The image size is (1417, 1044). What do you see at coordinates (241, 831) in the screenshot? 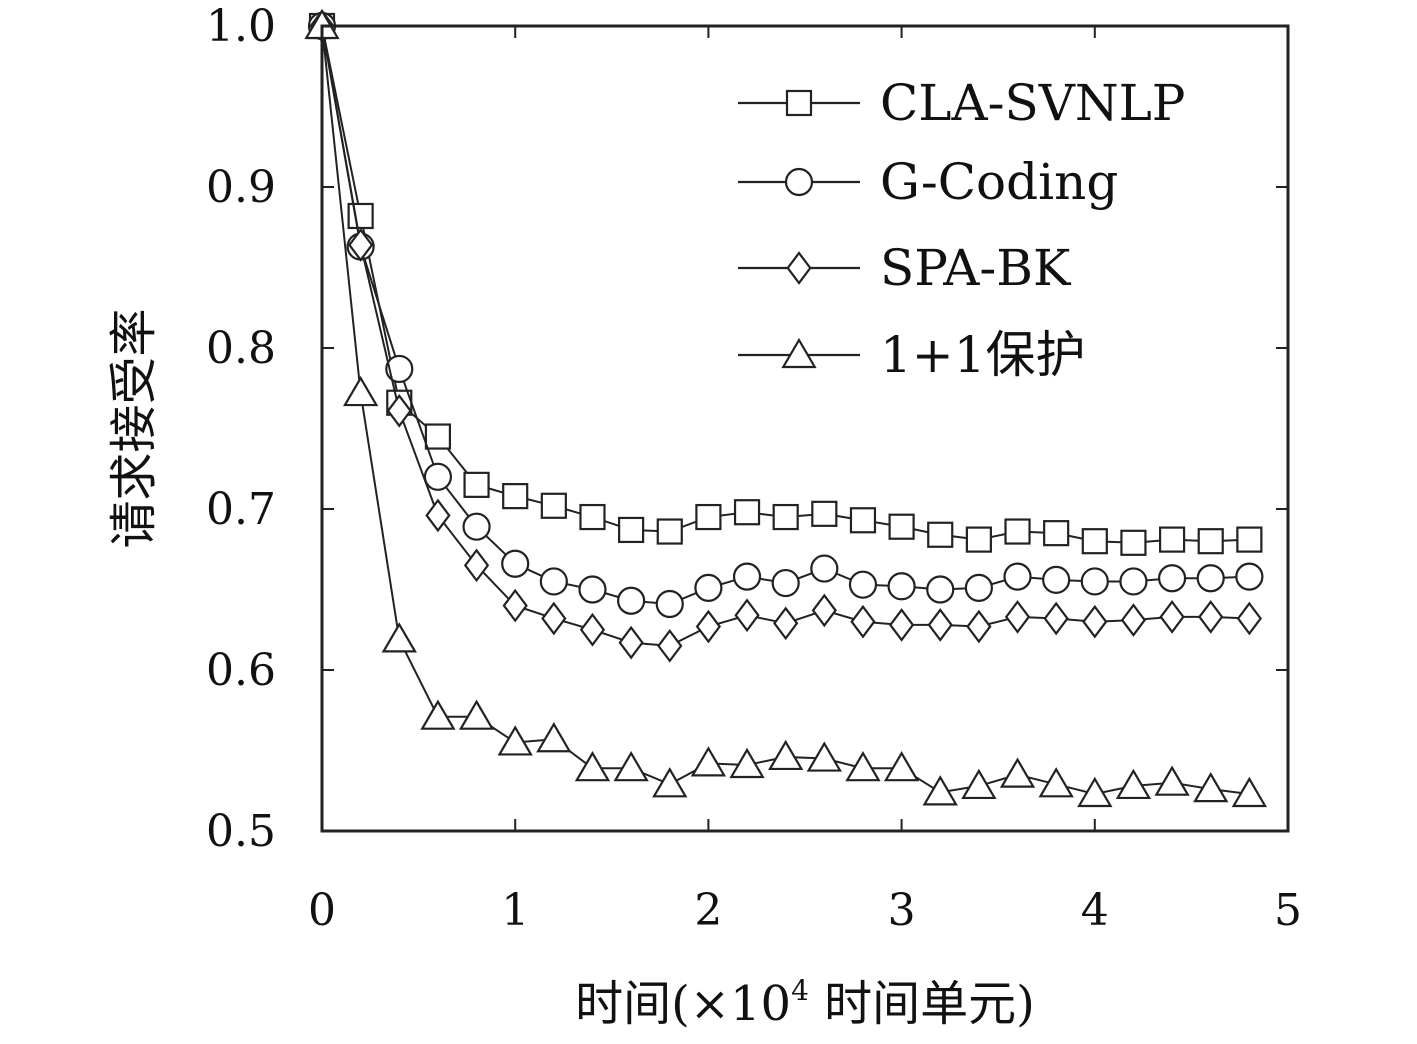
I see `y-tick-label: 0.5` at bounding box center [241, 831].